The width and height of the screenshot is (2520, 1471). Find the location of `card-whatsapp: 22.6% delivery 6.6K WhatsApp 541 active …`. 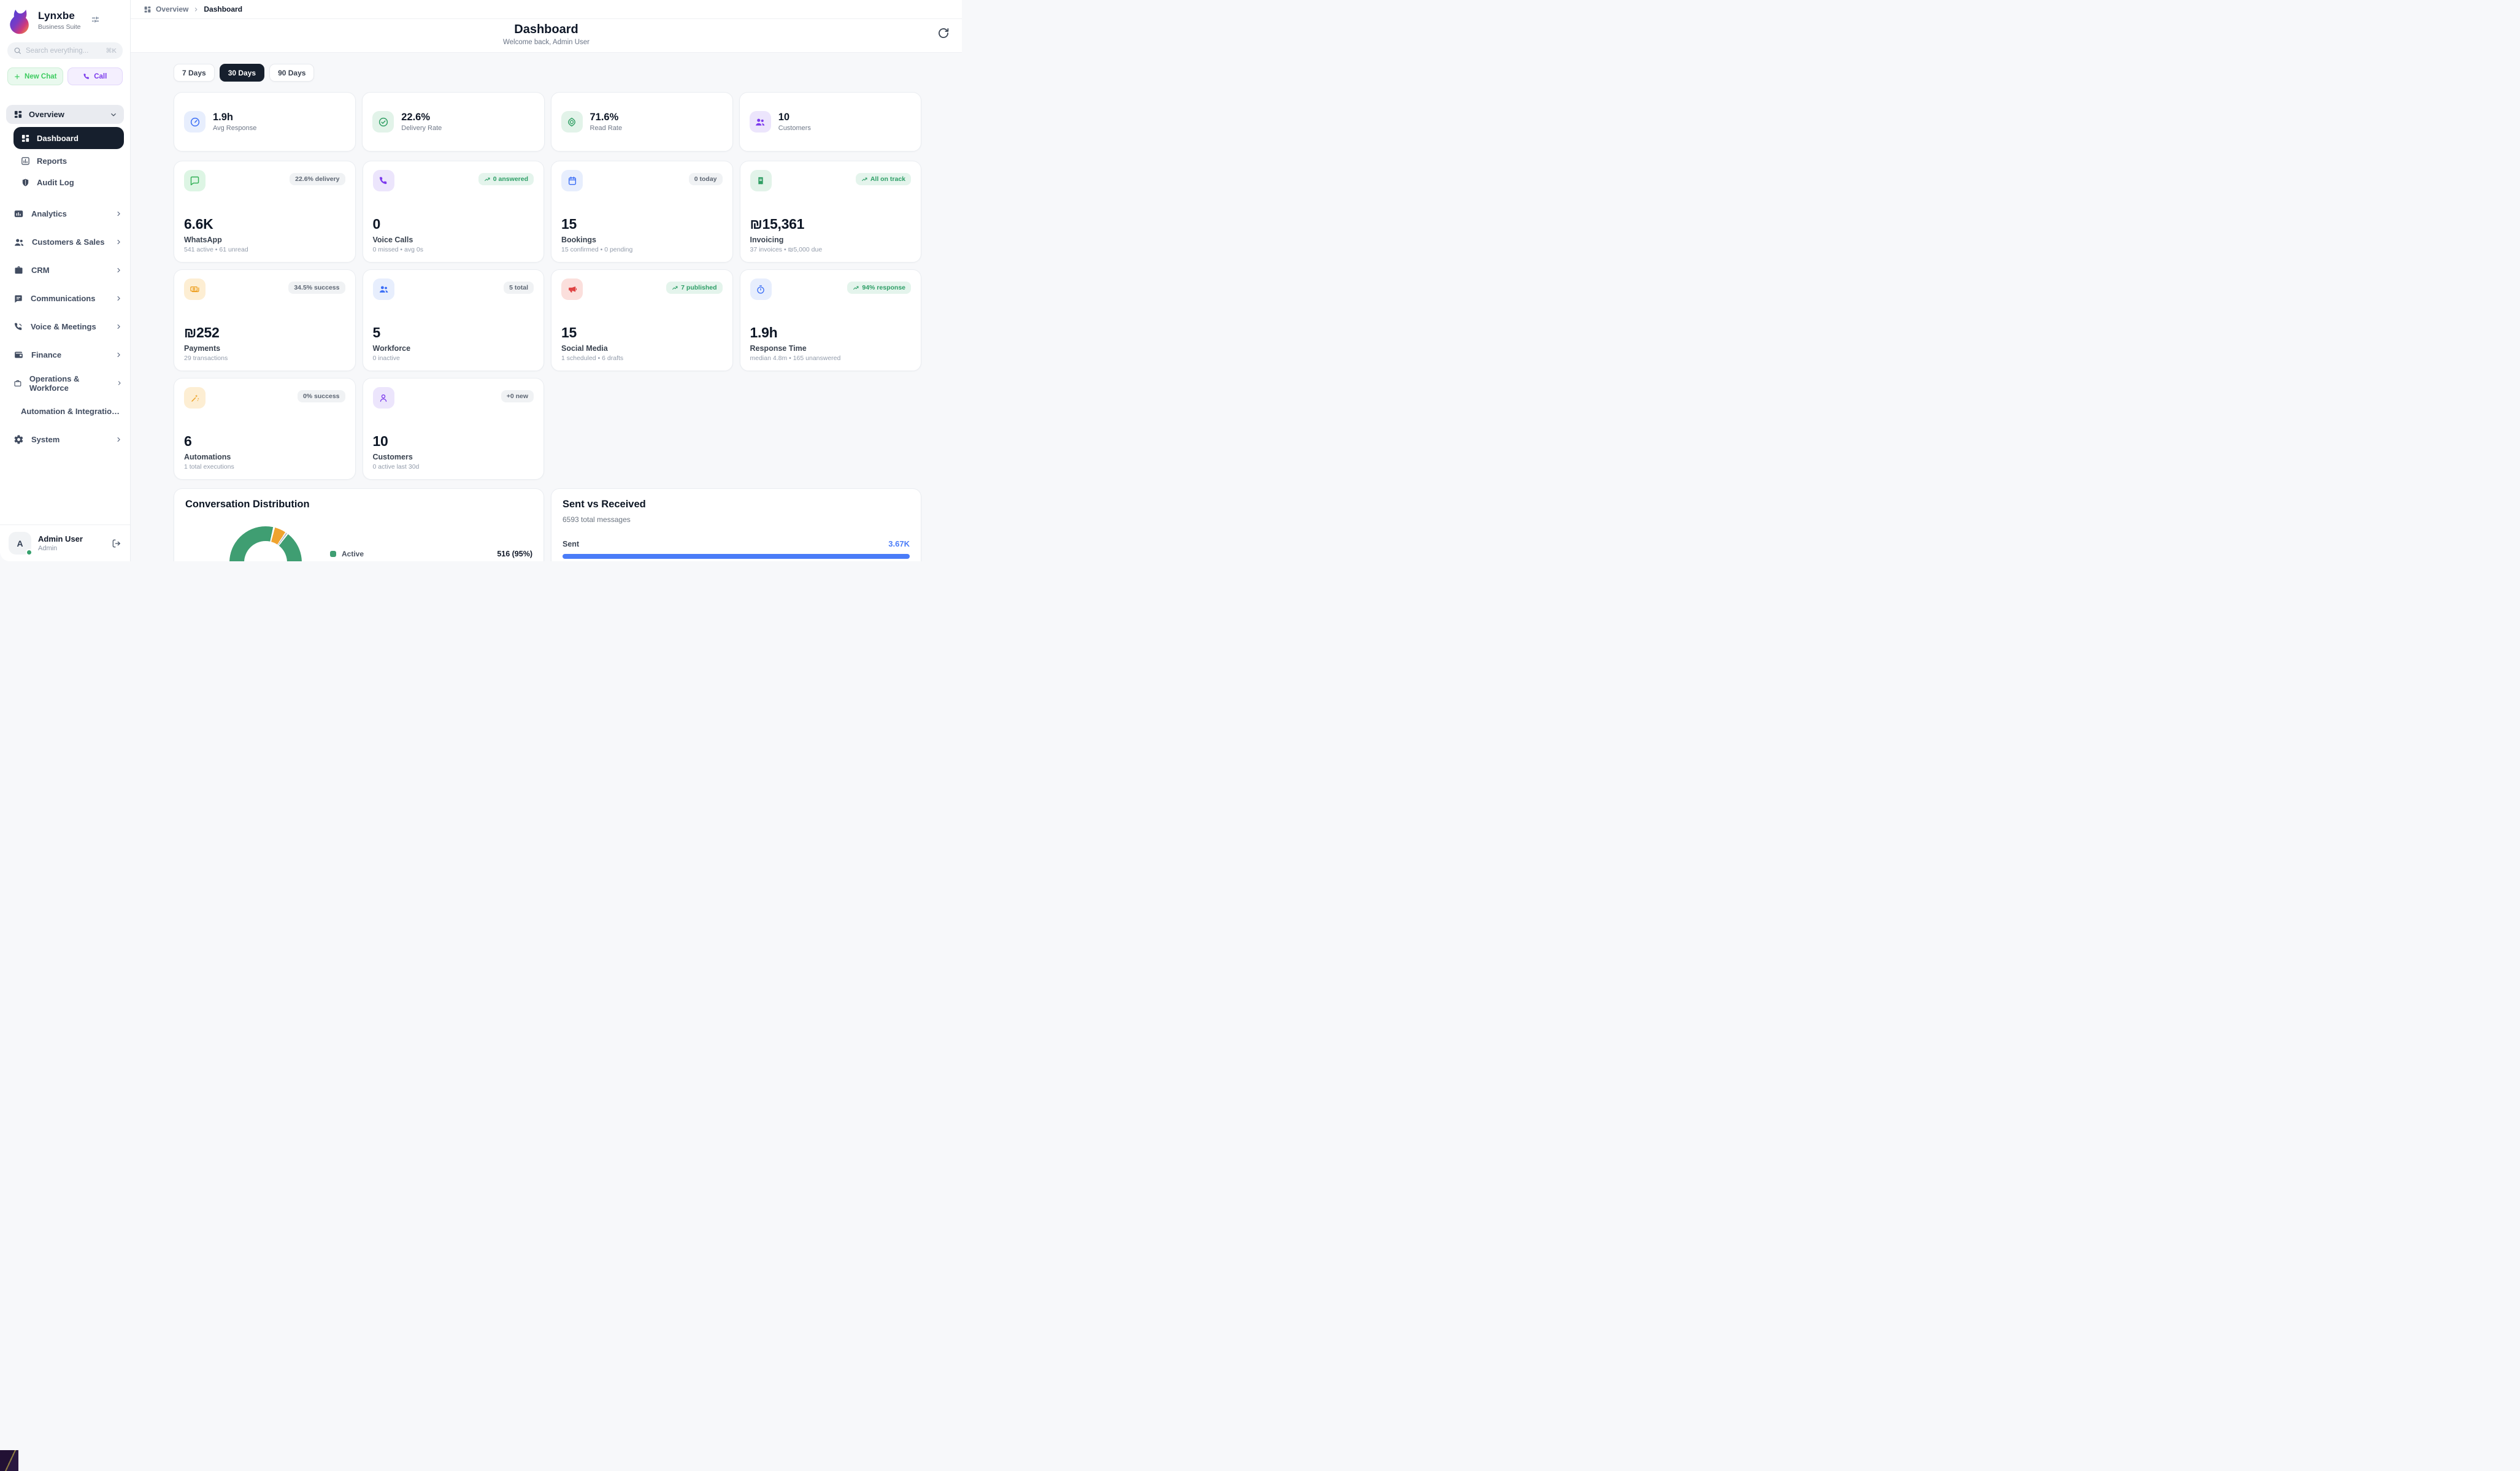

card-whatsapp: 22.6% delivery 6.6K WhatsApp 541 active … is located at coordinates (265, 212).